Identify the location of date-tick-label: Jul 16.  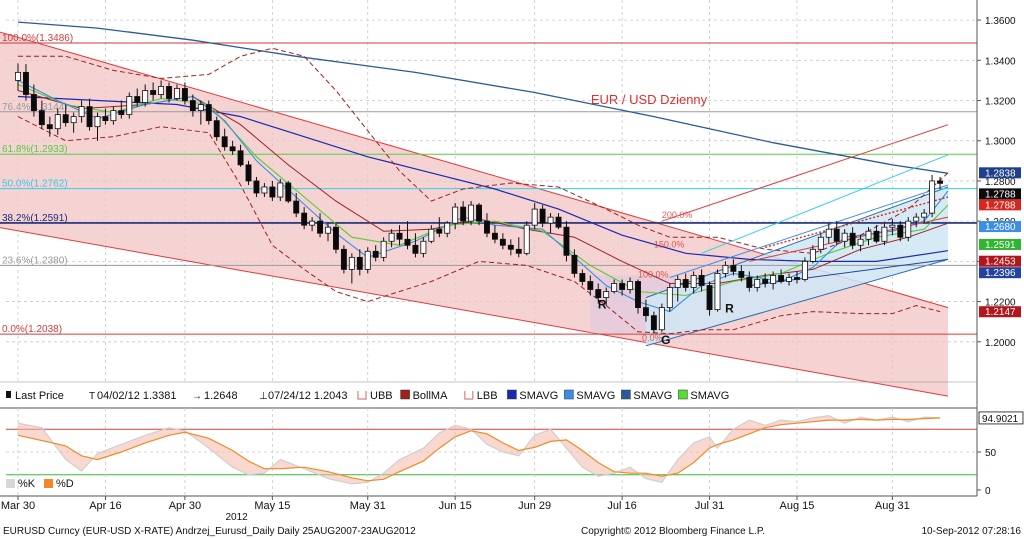
(621, 506).